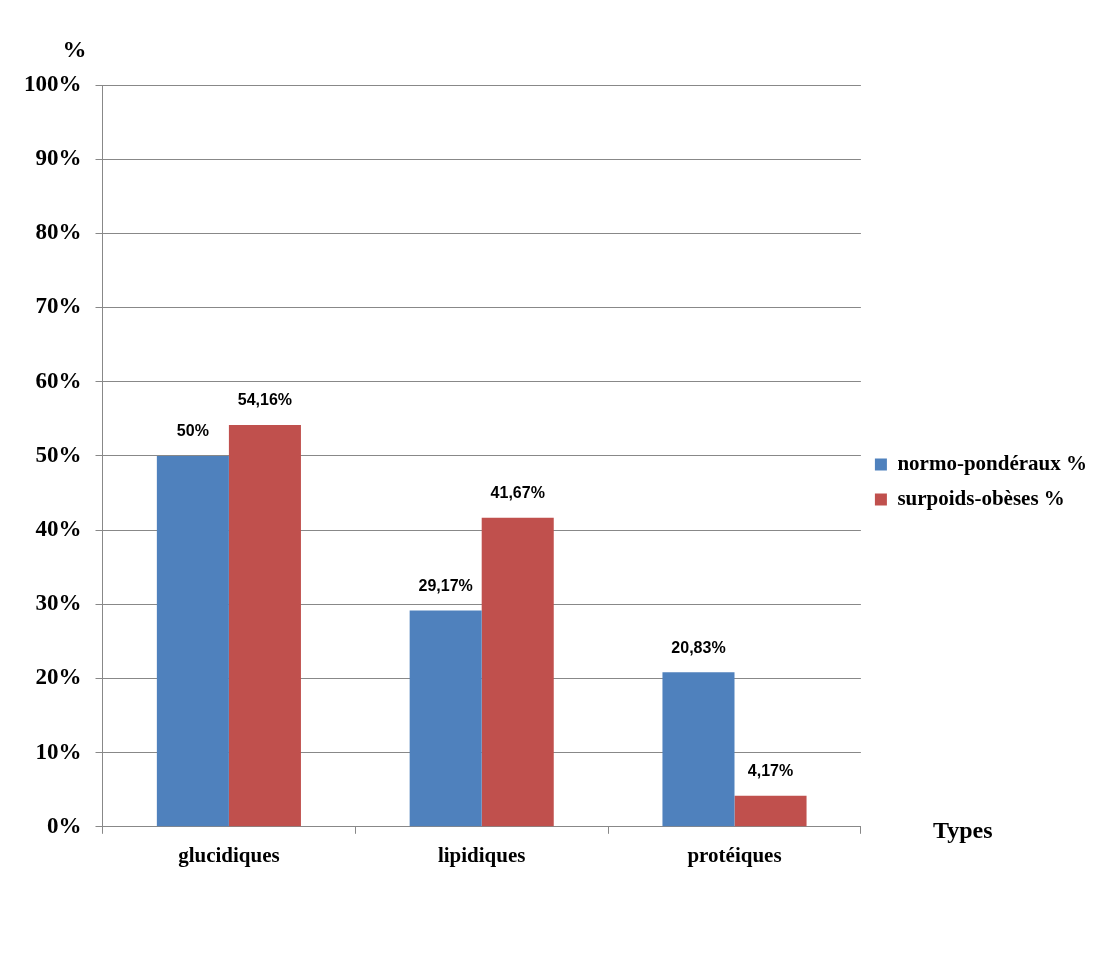  I want to click on y-tick-label: 100%, so click(53, 83).